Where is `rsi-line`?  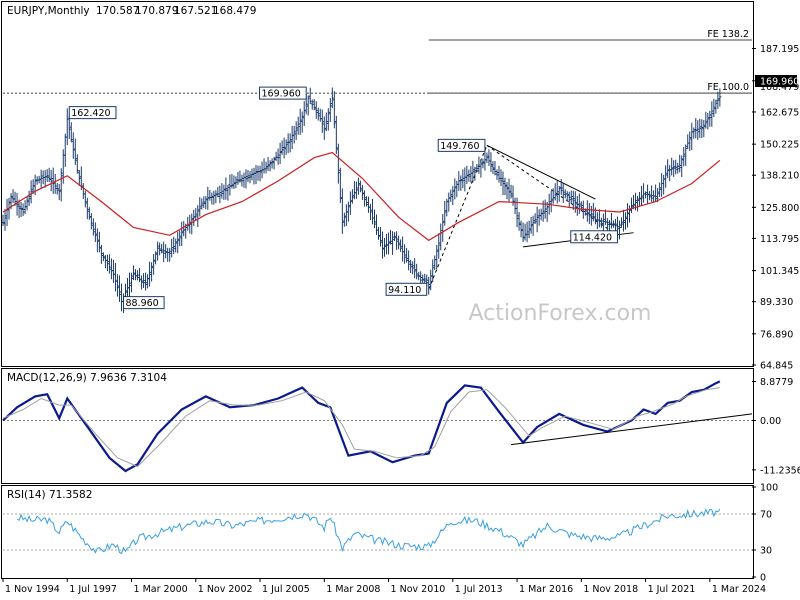
rsi-line is located at coordinates (368, 531).